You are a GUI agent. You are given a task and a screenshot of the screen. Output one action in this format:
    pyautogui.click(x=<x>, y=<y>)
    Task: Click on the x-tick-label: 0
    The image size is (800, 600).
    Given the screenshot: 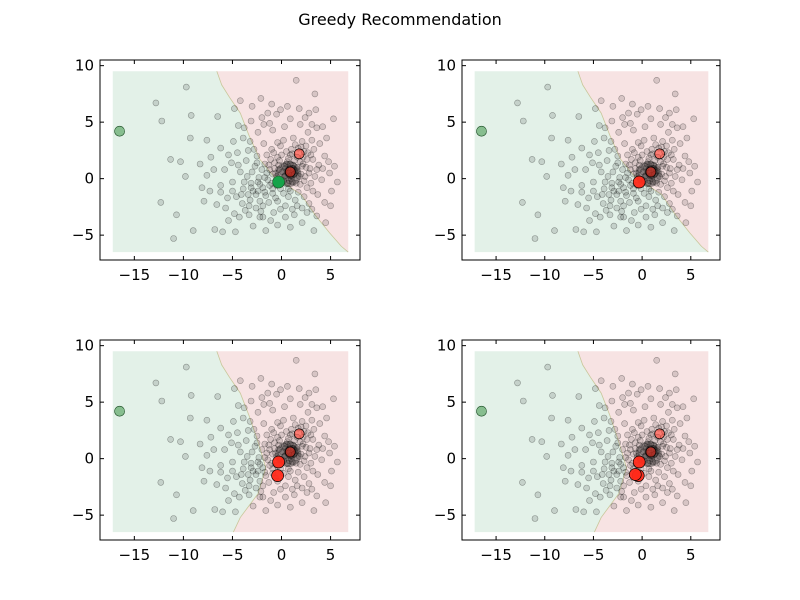 What is the action you would take?
    pyautogui.click(x=282, y=555)
    